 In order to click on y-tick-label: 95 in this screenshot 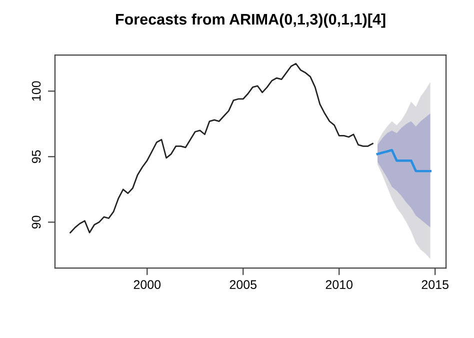, I will do `click(36, 157)`.